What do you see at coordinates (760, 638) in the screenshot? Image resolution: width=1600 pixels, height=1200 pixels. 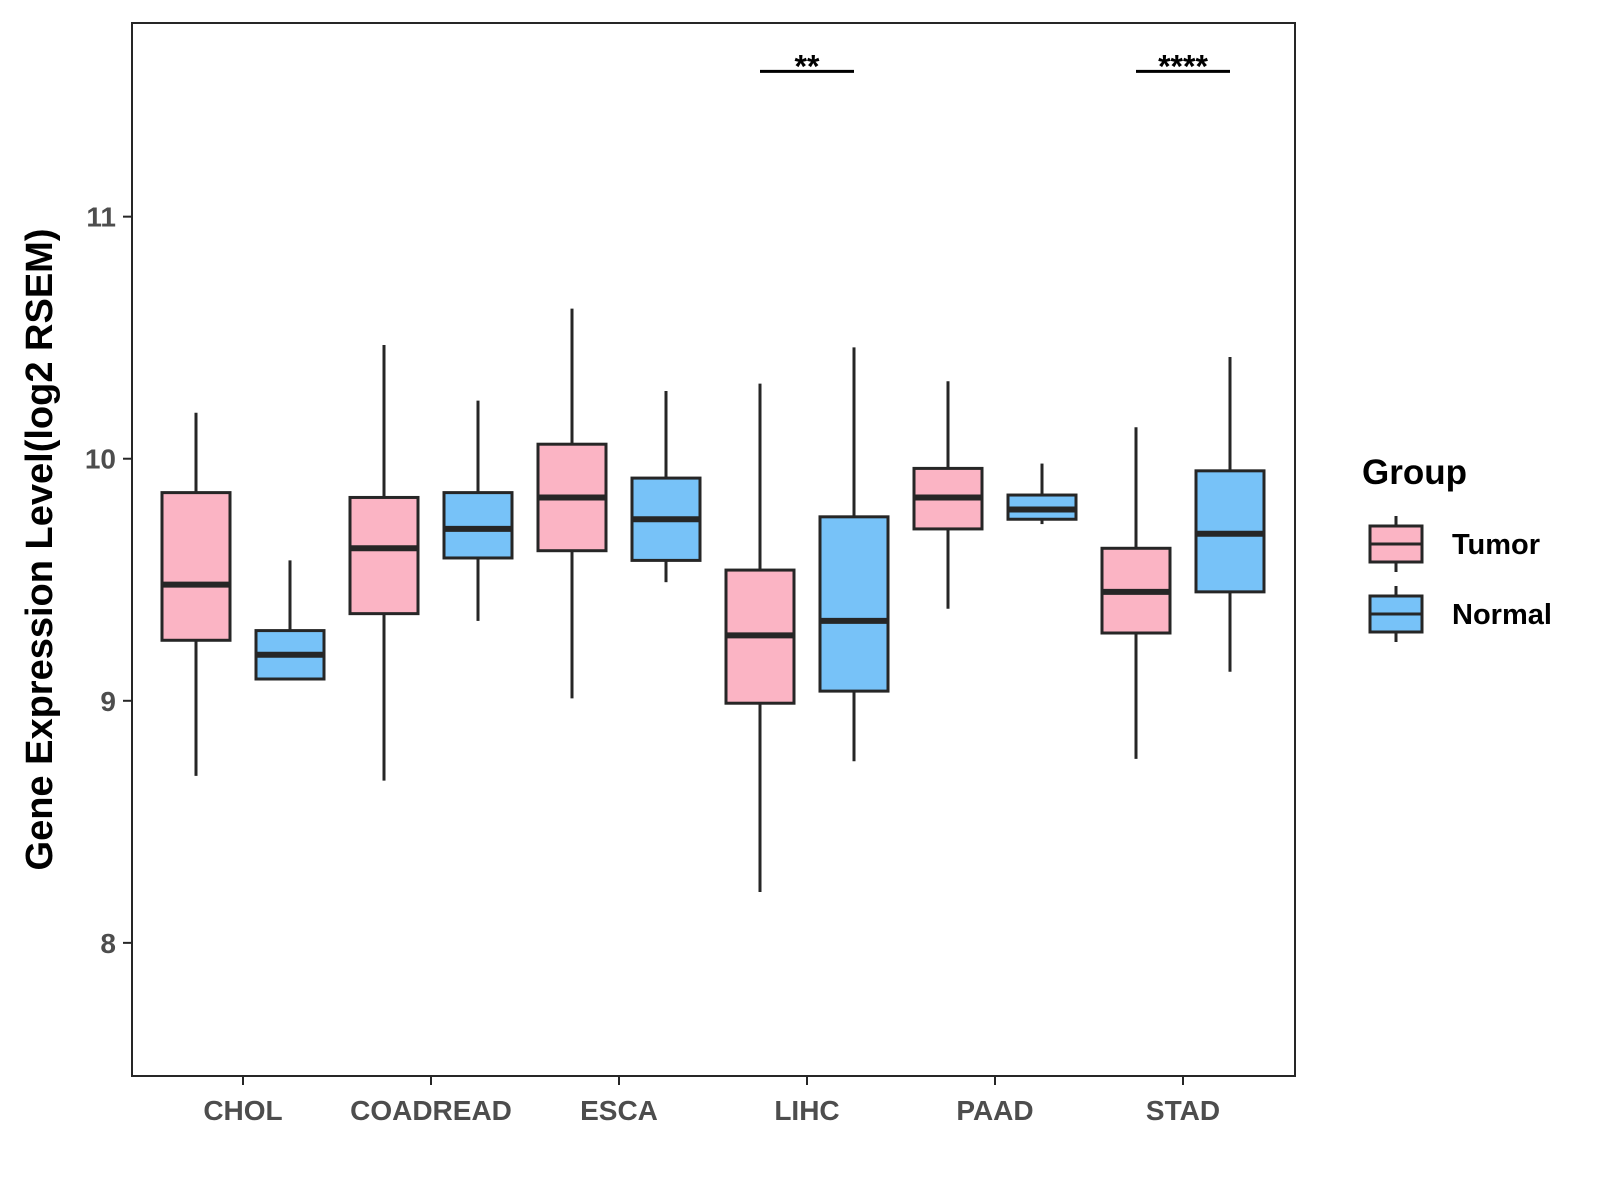 I see `box-tumor-lihc` at bounding box center [760, 638].